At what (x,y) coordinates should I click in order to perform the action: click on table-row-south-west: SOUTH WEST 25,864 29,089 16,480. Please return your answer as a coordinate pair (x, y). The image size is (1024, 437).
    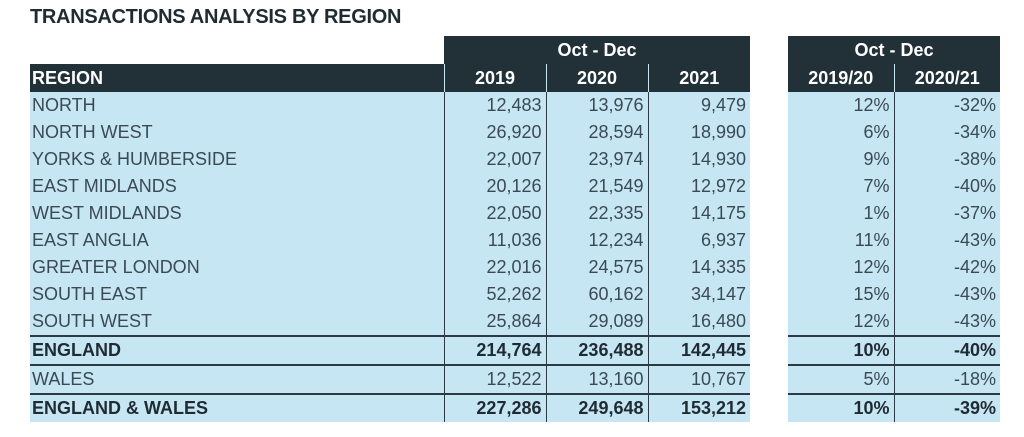
    Looking at the image, I should click on (390, 322).